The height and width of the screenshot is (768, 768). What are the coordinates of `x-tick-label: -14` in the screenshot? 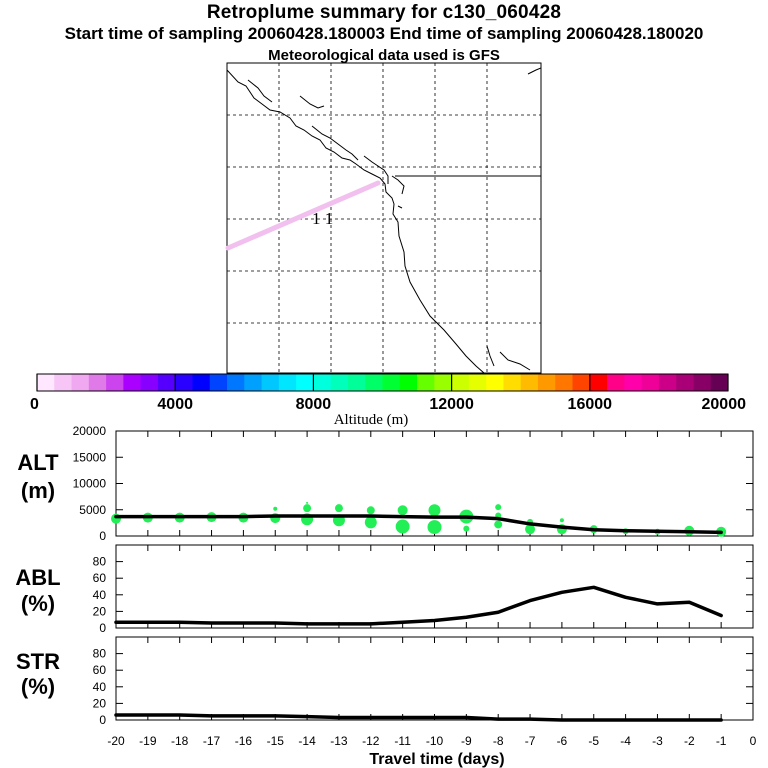 It's located at (307, 741).